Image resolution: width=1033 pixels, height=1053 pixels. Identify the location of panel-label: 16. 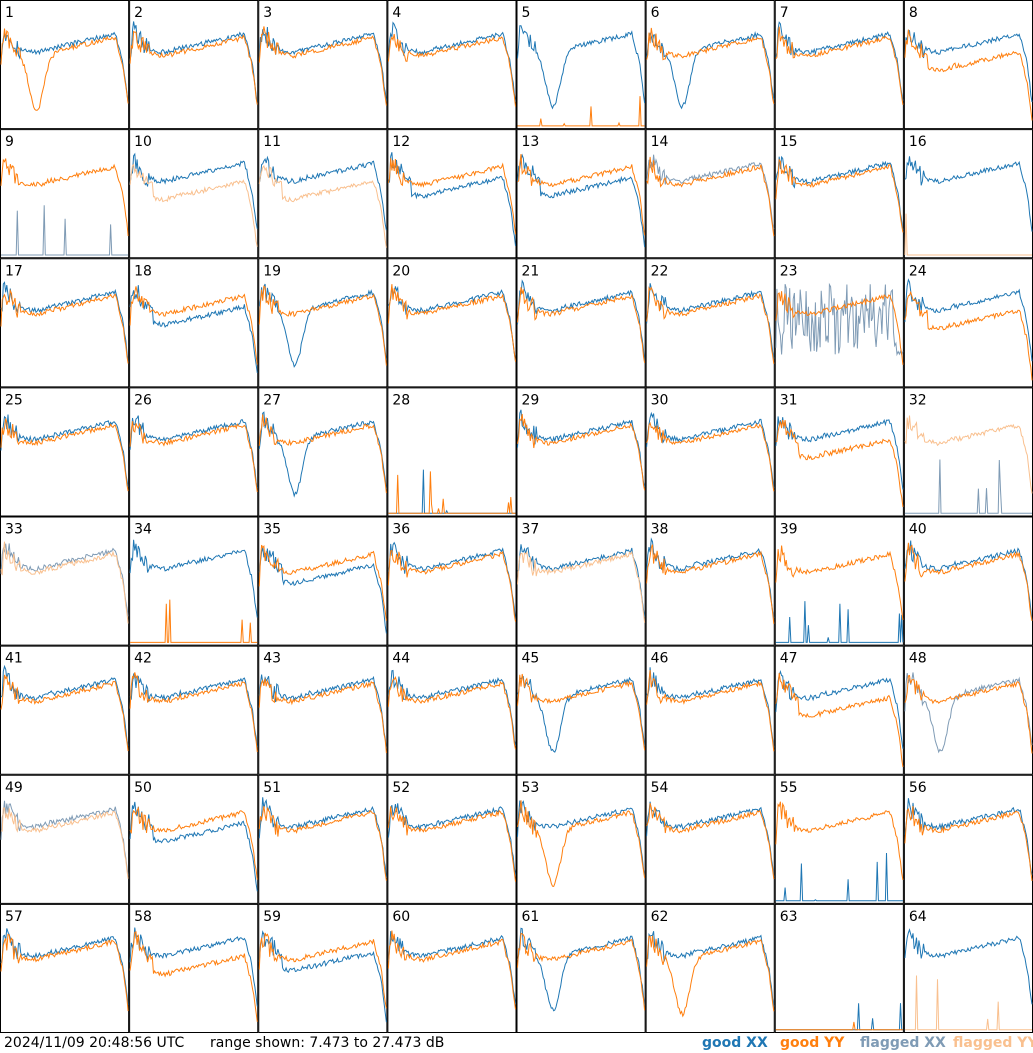
(918, 142).